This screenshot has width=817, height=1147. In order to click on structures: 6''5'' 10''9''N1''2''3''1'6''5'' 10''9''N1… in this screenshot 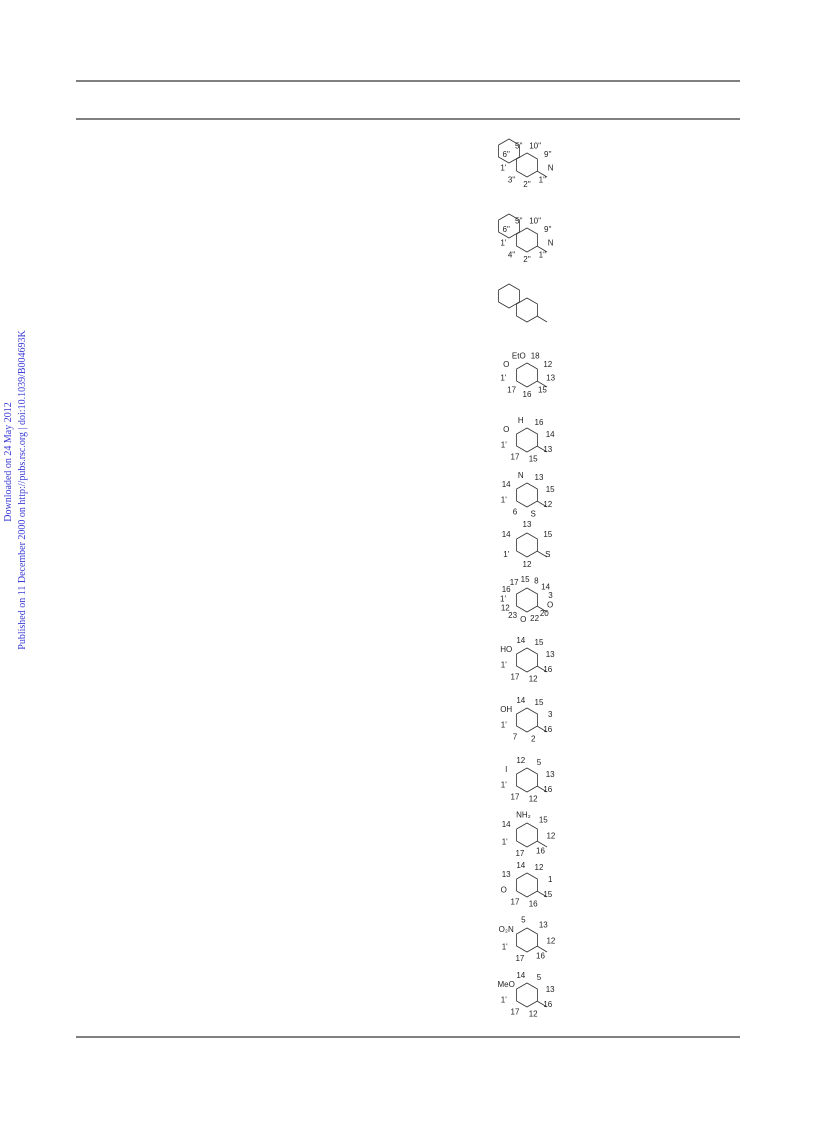, I will do `click(527, 578)`.